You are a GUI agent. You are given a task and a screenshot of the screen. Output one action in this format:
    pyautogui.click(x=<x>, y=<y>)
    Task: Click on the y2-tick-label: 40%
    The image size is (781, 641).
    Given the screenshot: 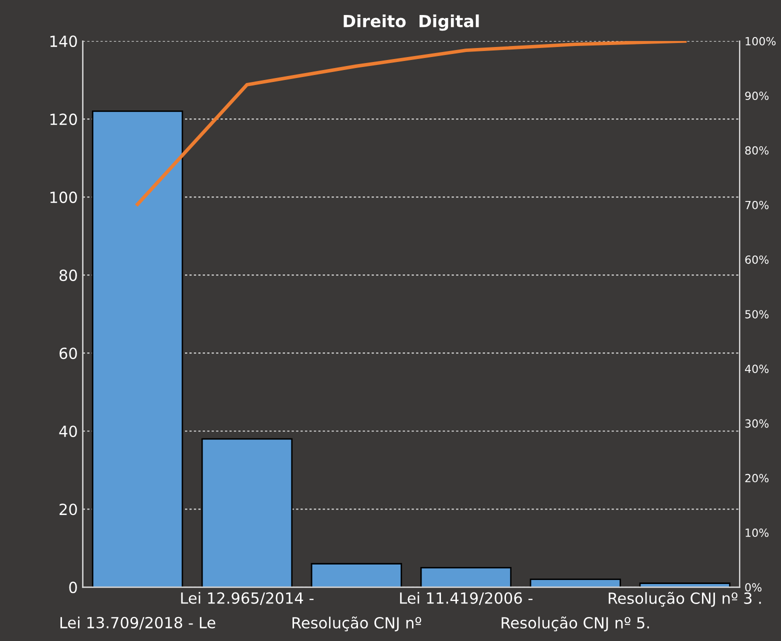 What is the action you would take?
    pyautogui.click(x=757, y=369)
    